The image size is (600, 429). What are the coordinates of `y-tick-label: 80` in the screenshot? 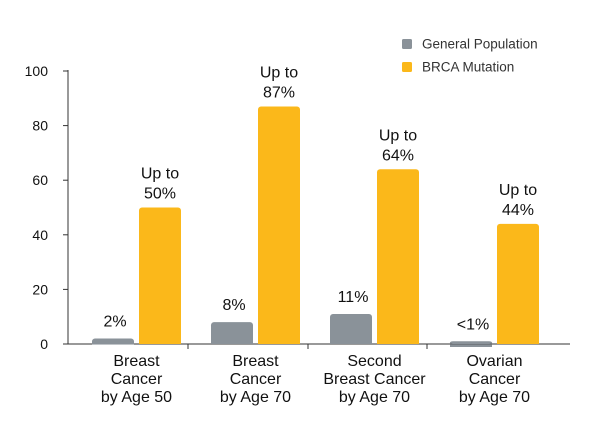 It's located at (40, 126).